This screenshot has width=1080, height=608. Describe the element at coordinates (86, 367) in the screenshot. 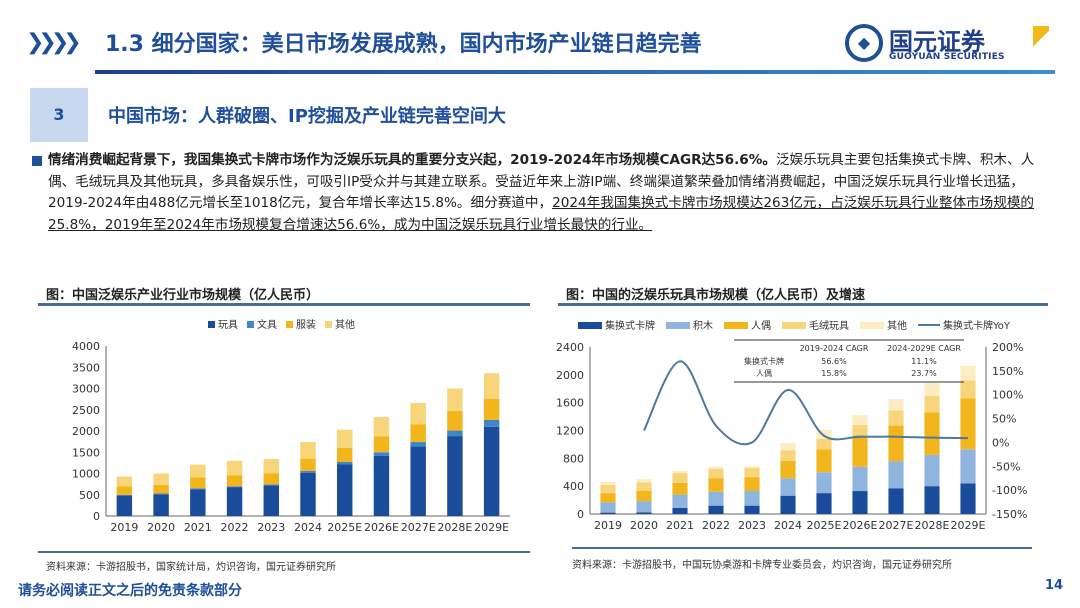

I see `y-tick-label: 3500` at that location.